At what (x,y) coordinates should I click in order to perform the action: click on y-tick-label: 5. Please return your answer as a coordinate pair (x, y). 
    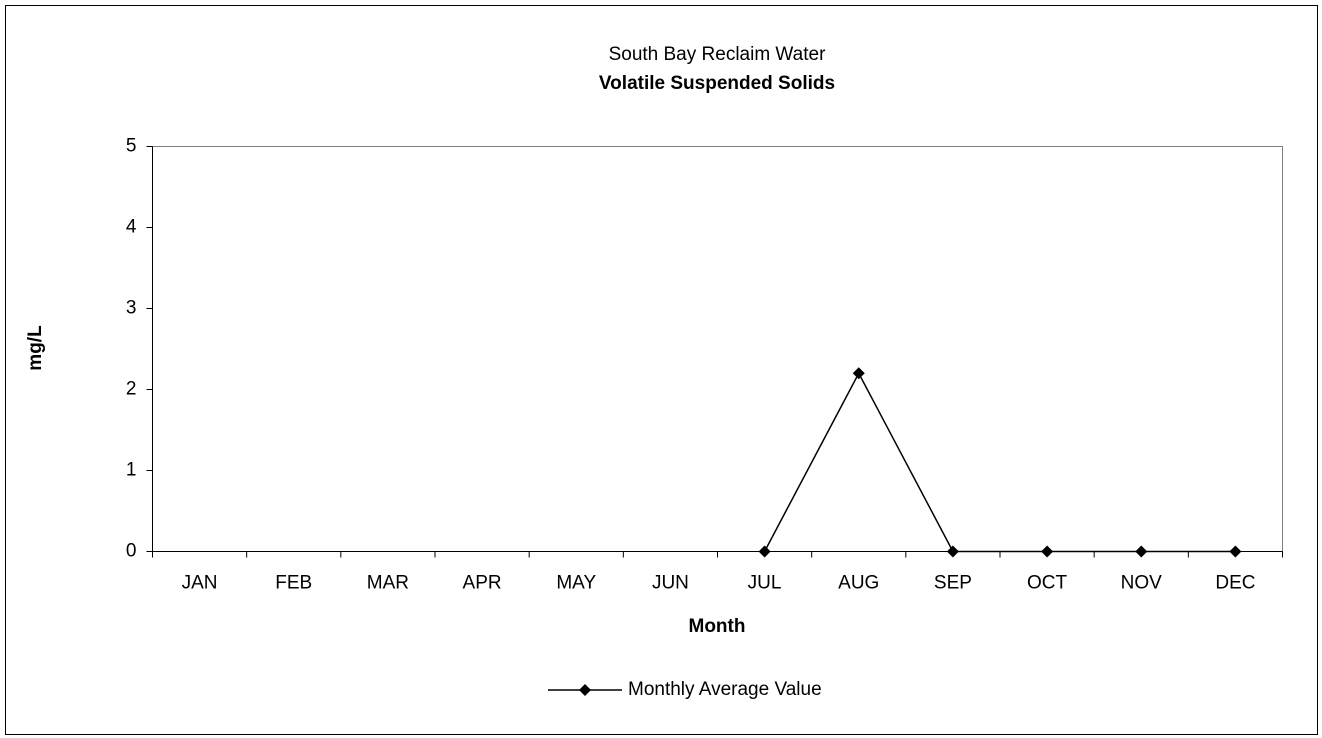
    Looking at the image, I should click on (131, 146).